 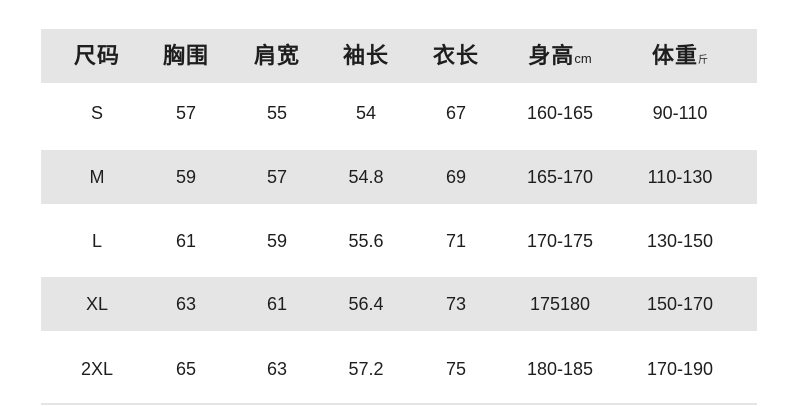 I want to click on table-row: XL 63 61 56.4 73 175180 150-170, so click(x=398, y=304).